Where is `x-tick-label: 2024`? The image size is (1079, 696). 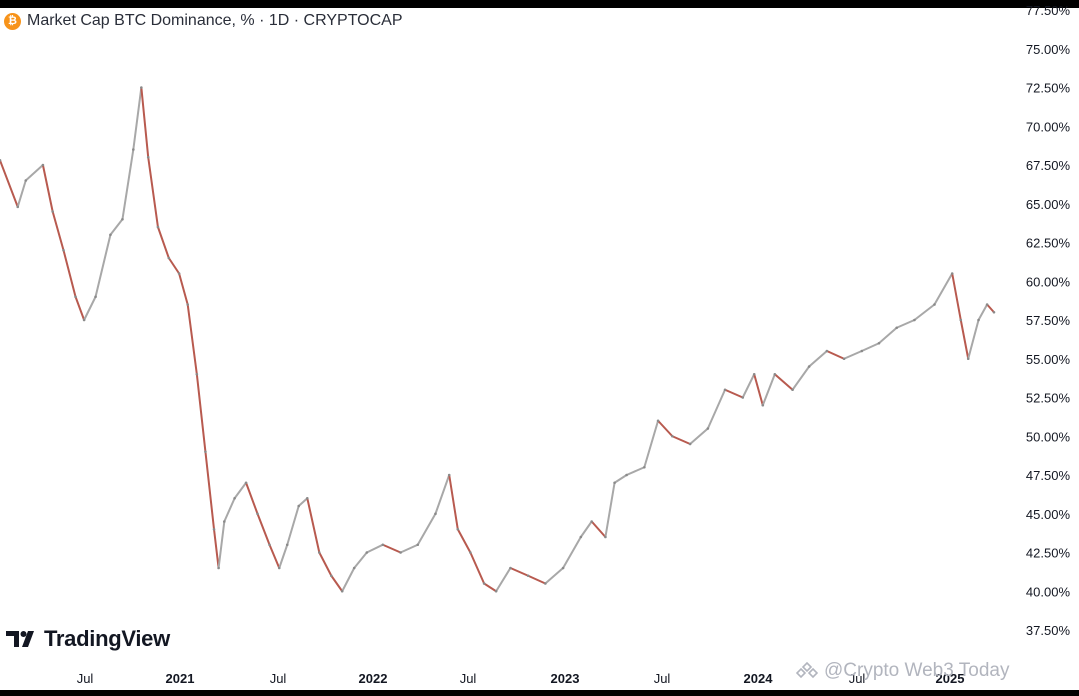
x-tick-label: 2024 is located at coordinates (759, 678).